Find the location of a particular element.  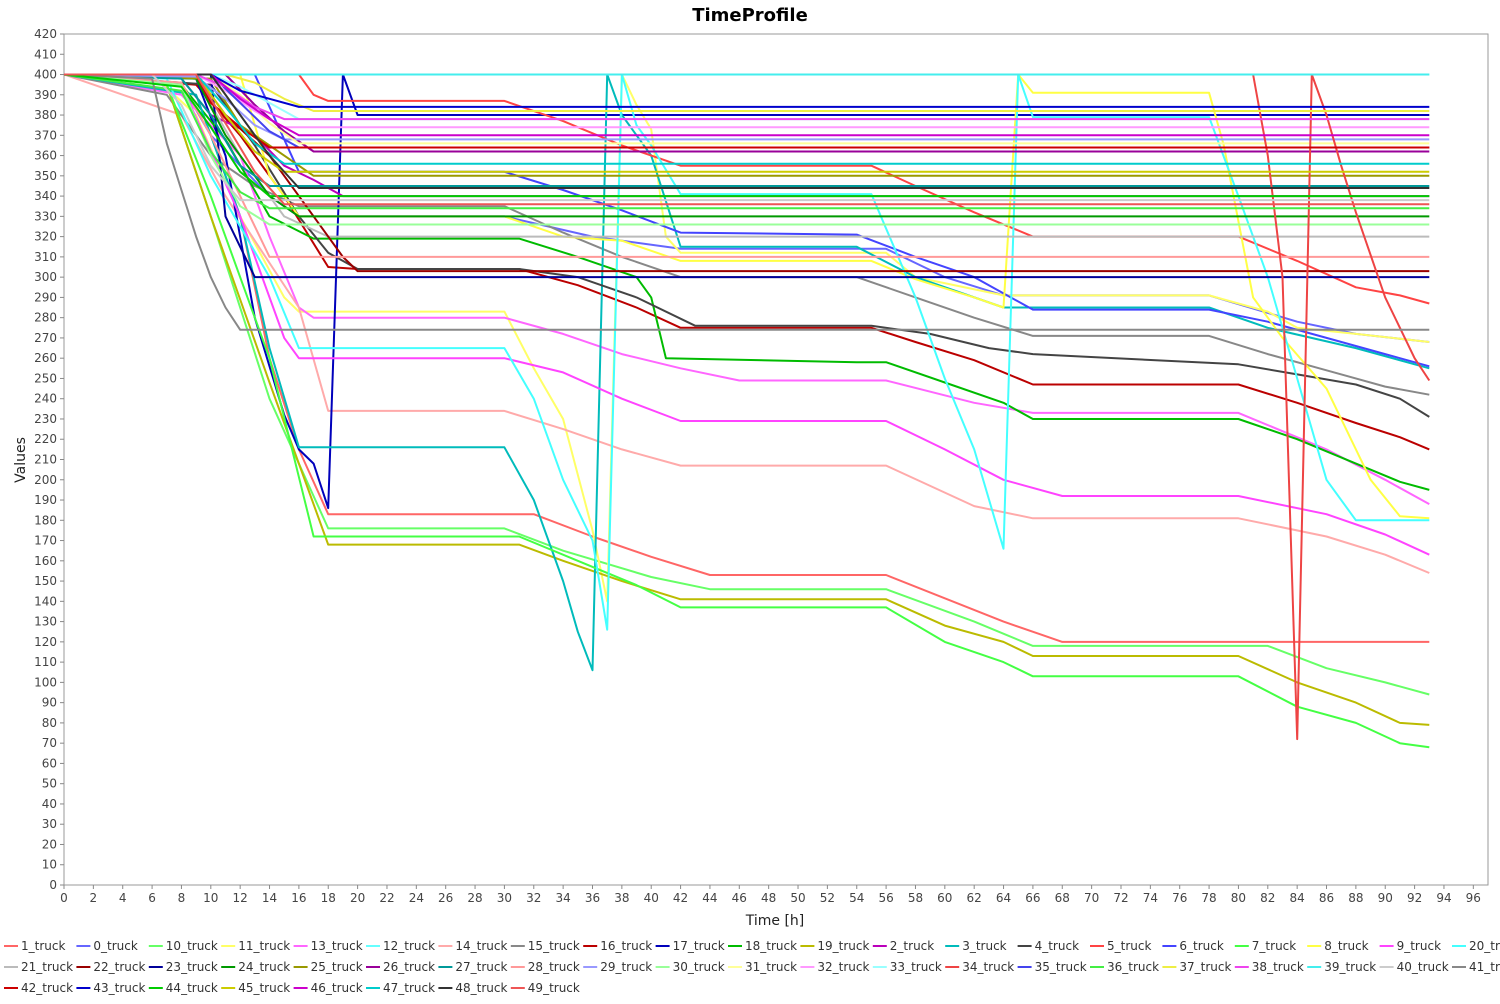

legend-item: 18_truck is located at coordinates (762, 946).